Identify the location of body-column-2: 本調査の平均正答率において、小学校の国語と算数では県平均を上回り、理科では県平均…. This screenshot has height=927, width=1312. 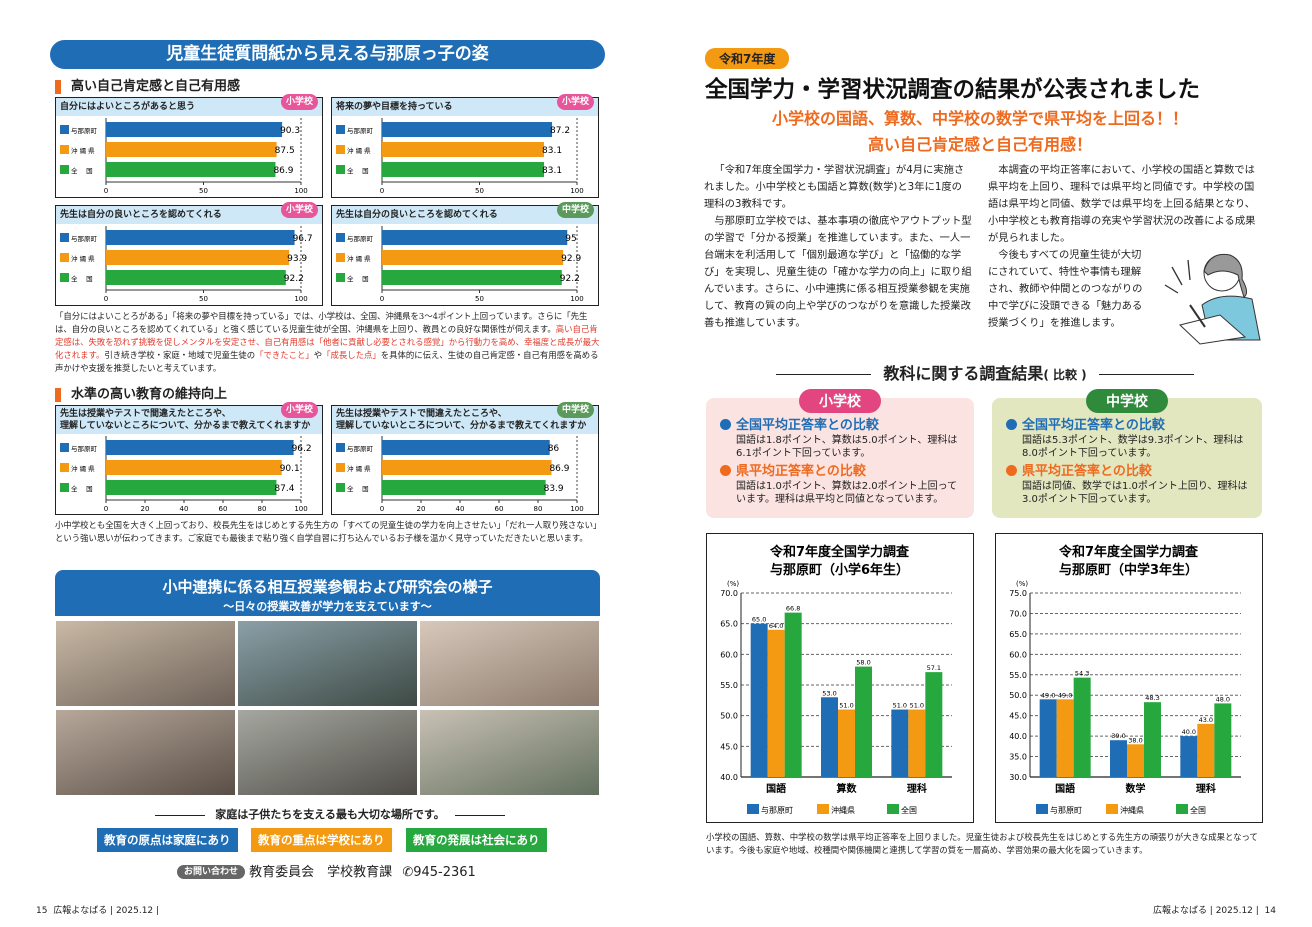
(1122, 247).